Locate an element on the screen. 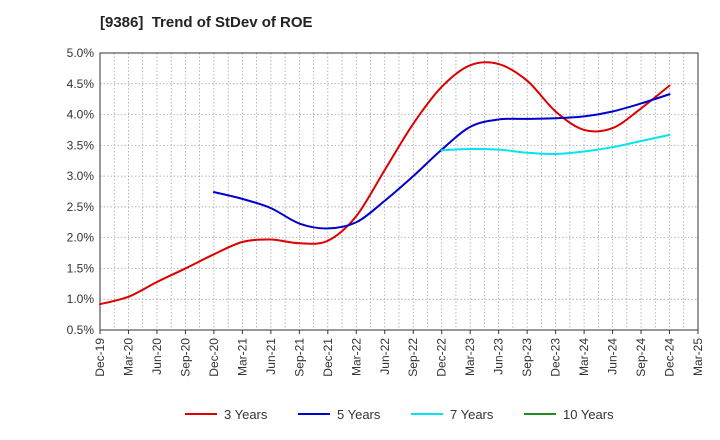  x-tick-label: Sep-24 is located at coordinates (641, 357).